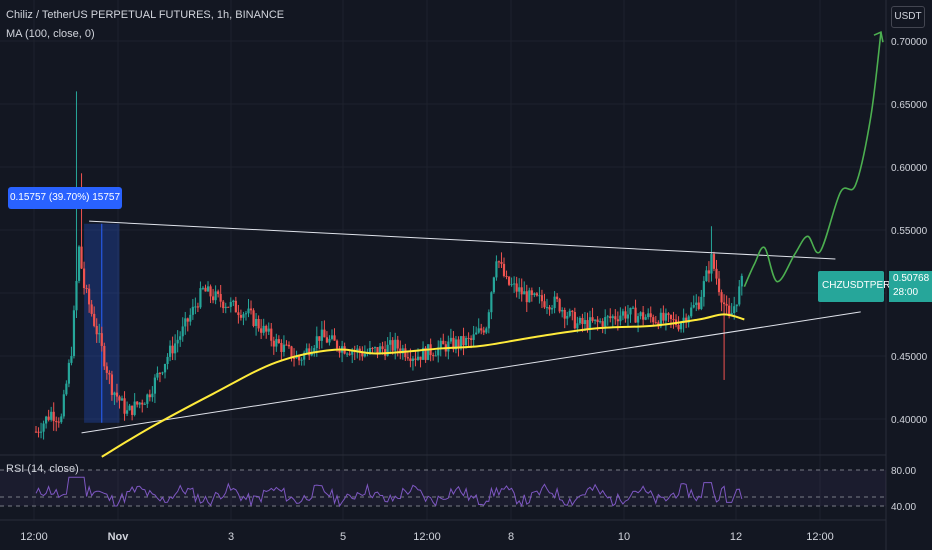  I want to click on last-price-value: 0.50768, so click(911, 278).